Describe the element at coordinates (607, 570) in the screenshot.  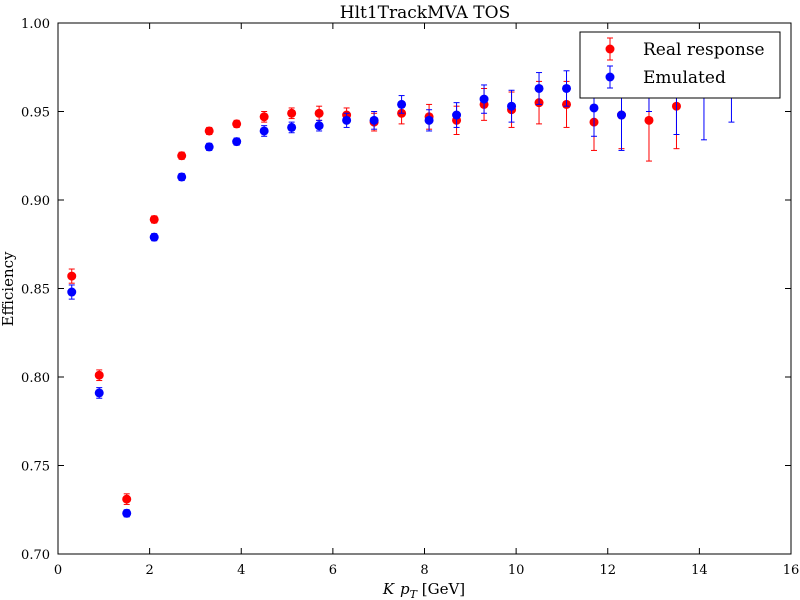
I see `x-tick-label: 12` at that location.